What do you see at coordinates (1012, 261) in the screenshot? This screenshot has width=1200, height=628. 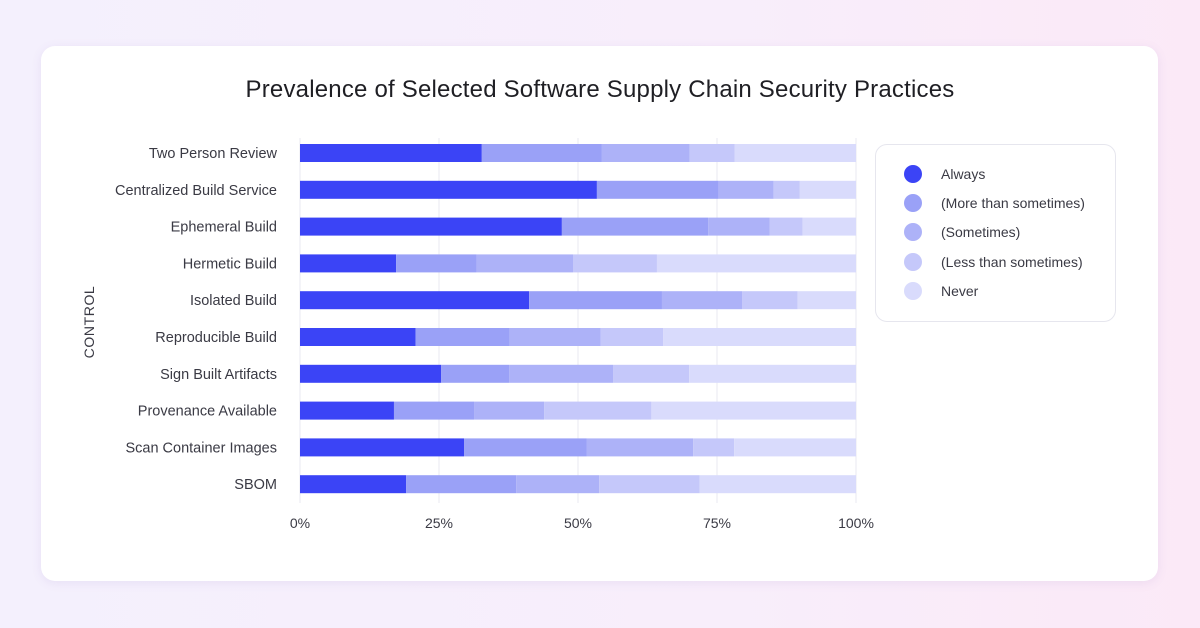 I see `legend-label: (Less than sometimes)` at bounding box center [1012, 261].